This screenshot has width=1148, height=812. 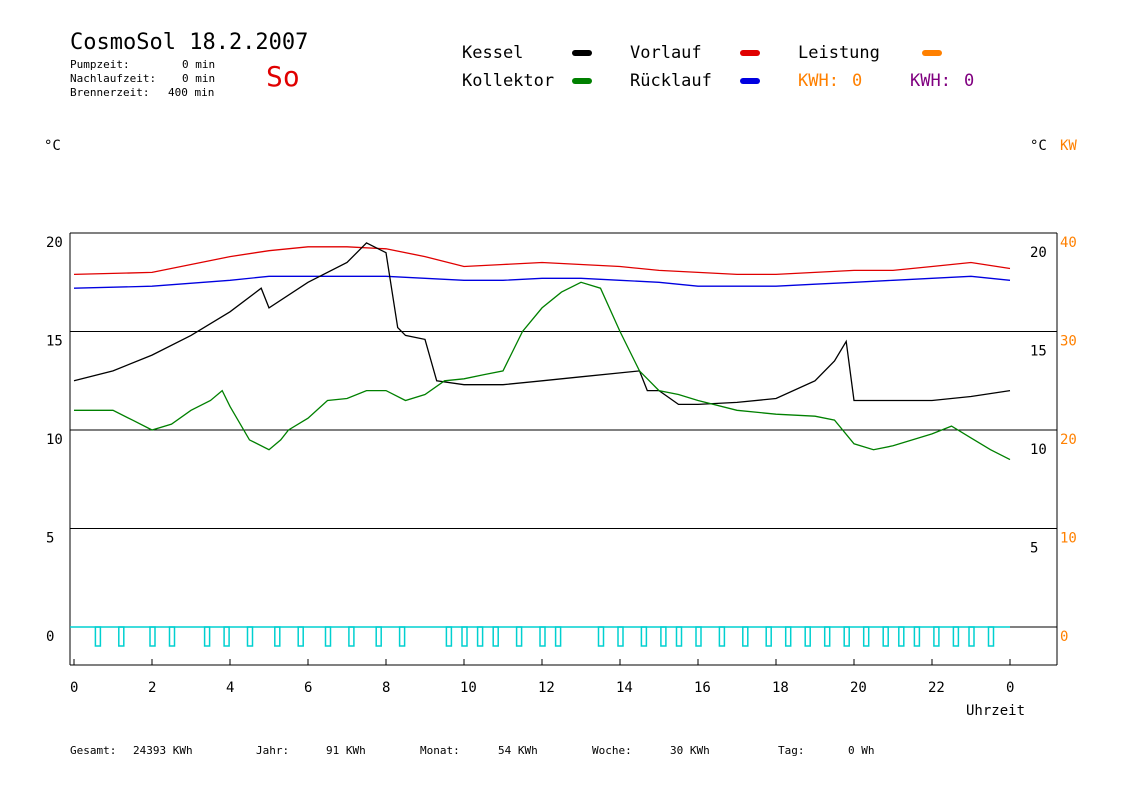 What do you see at coordinates (791, 750) in the screenshot?
I see `tag-label: Tag:` at bounding box center [791, 750].